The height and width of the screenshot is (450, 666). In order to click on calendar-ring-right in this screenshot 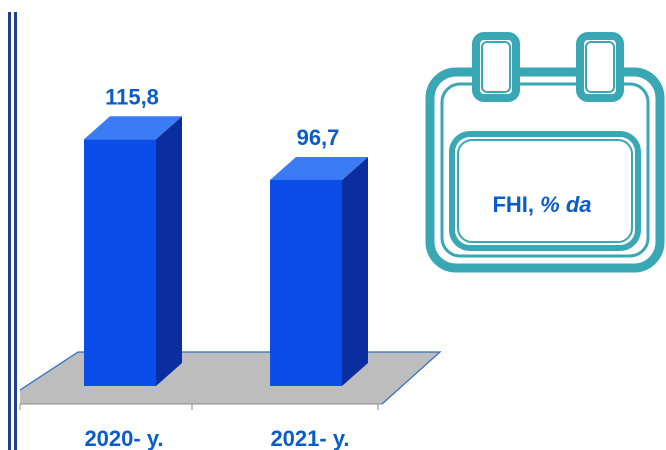, I will do `click(600, 67)`.